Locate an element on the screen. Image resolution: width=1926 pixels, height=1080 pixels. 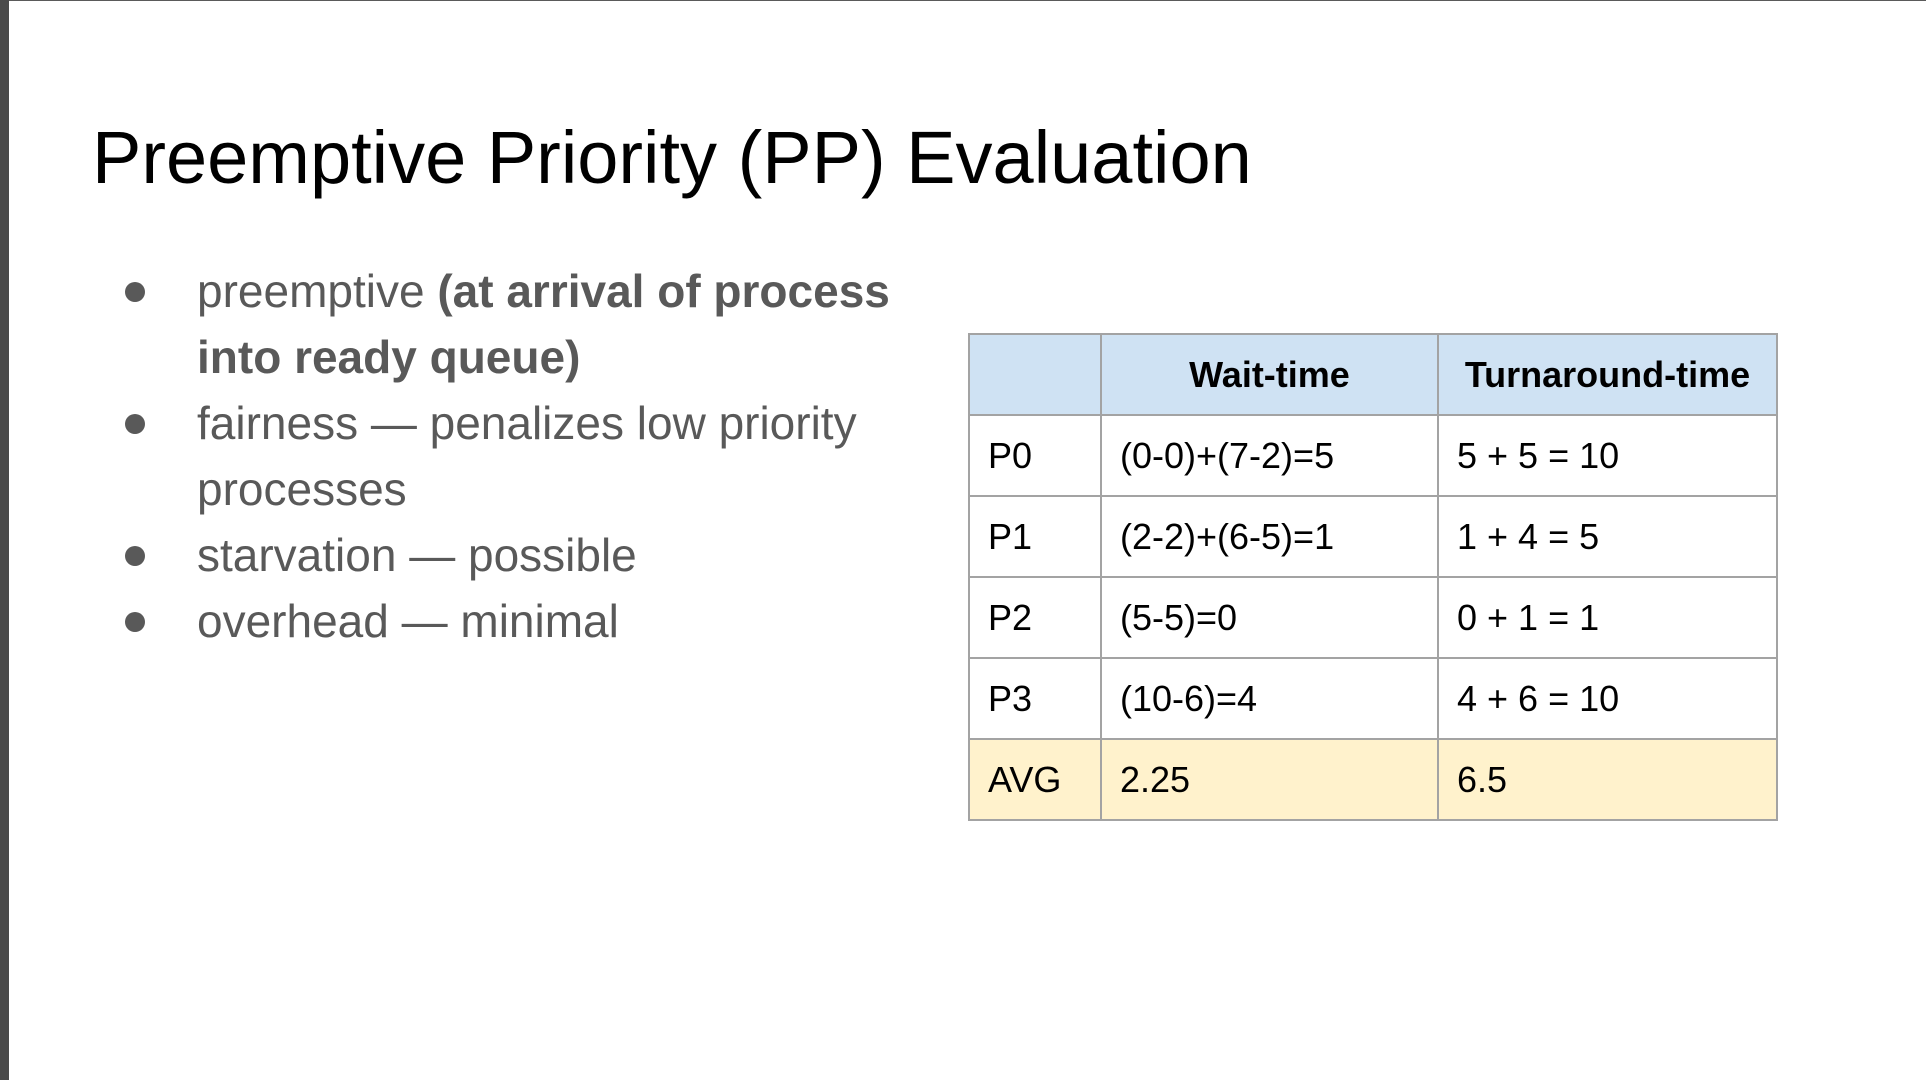
window-left-edge is located at coordinates (4, 540).